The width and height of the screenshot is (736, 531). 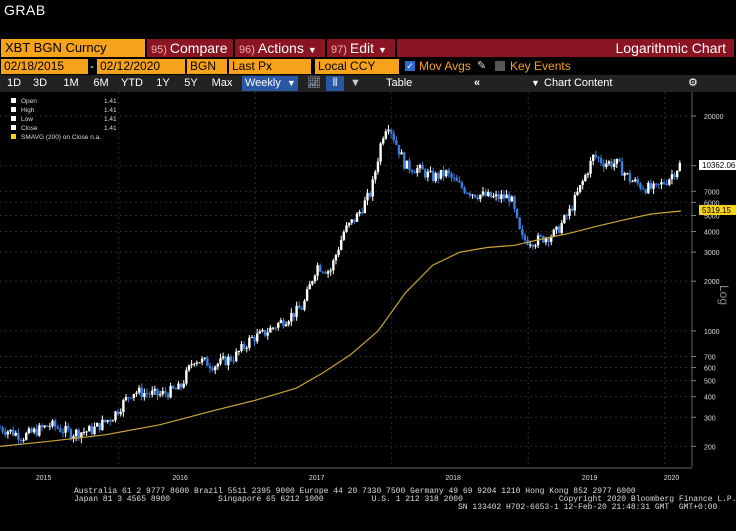 I want to click on compare-button: 95) Compare, so click(x=190, y=48).